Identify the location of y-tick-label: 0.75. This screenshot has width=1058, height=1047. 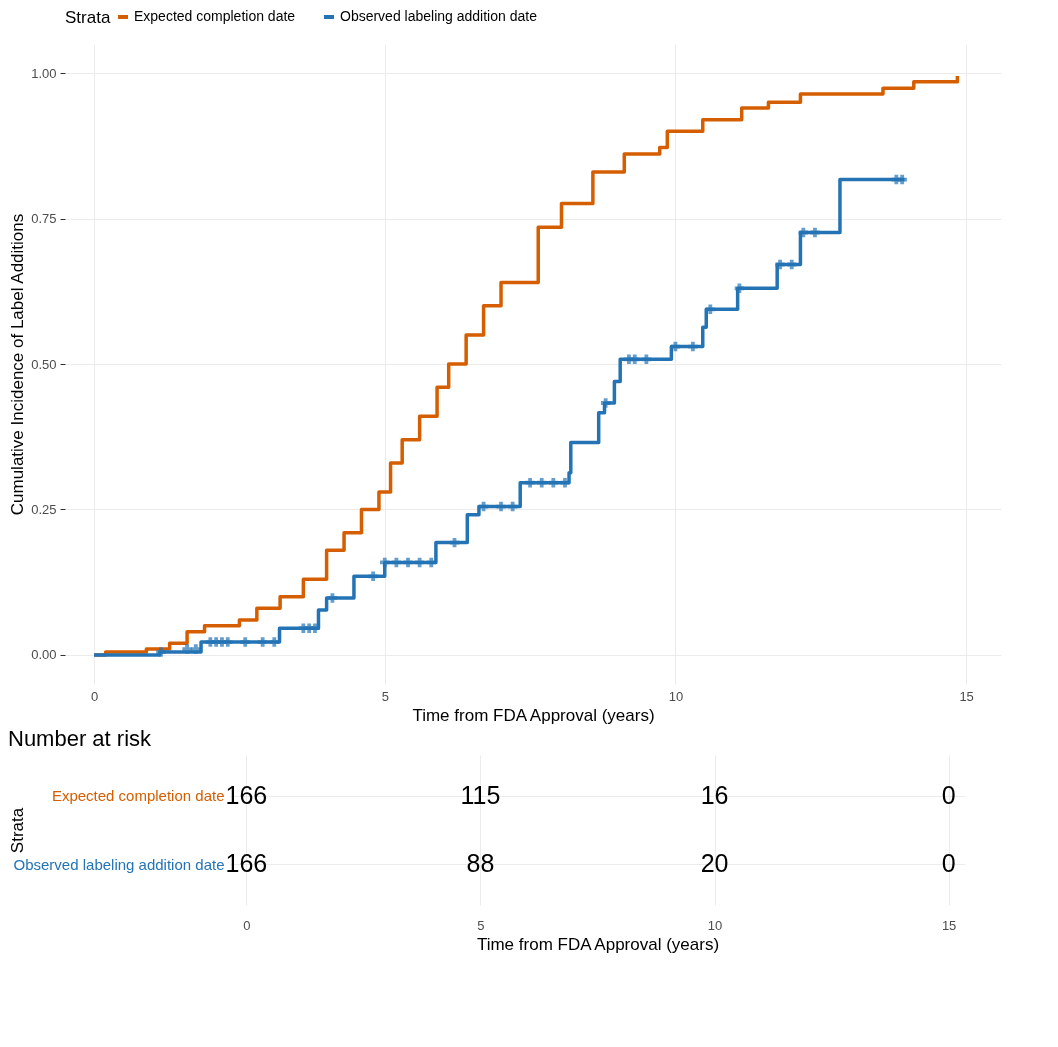
(44, 219).